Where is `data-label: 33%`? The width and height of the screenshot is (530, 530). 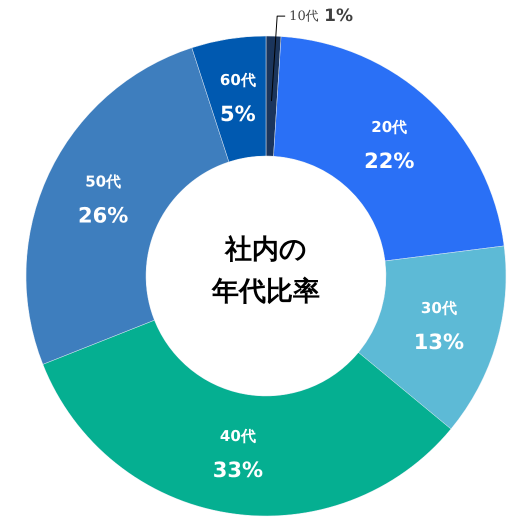 data-label: 33% is located at coordinates (237, 470).